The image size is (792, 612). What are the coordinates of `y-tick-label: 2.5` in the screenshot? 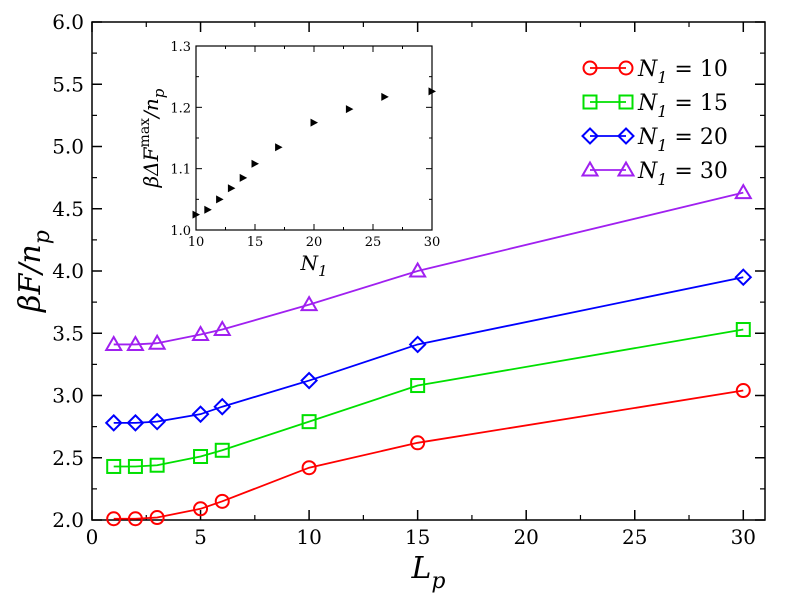 It's located at (68, 458).